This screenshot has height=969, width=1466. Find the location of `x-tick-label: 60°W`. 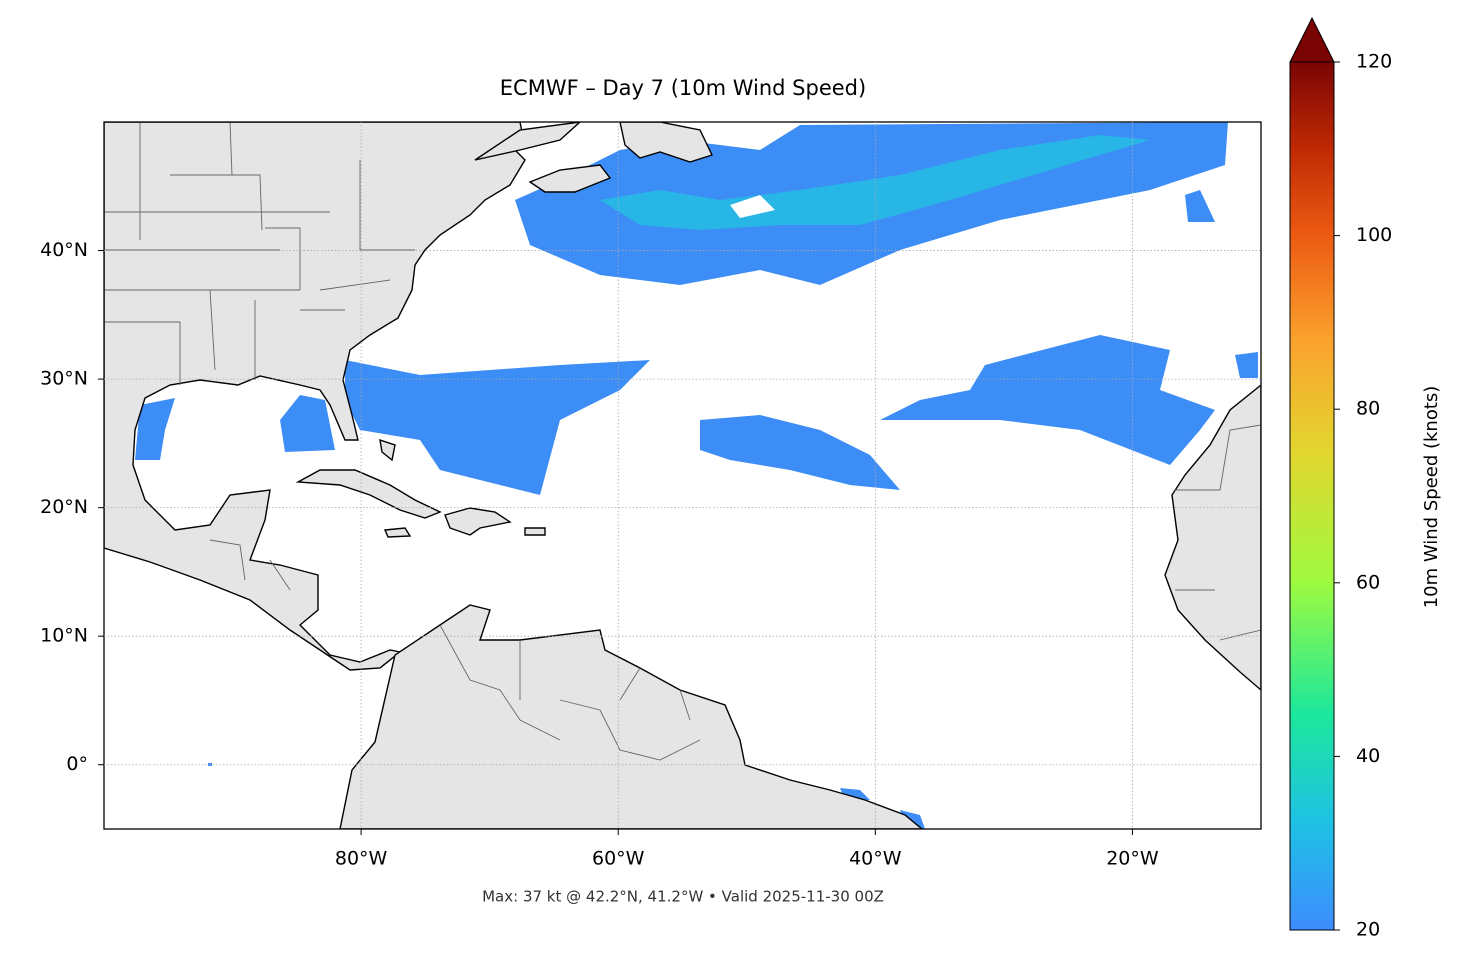

x-tick-label: 60°W is located at coordinates (618, 859).